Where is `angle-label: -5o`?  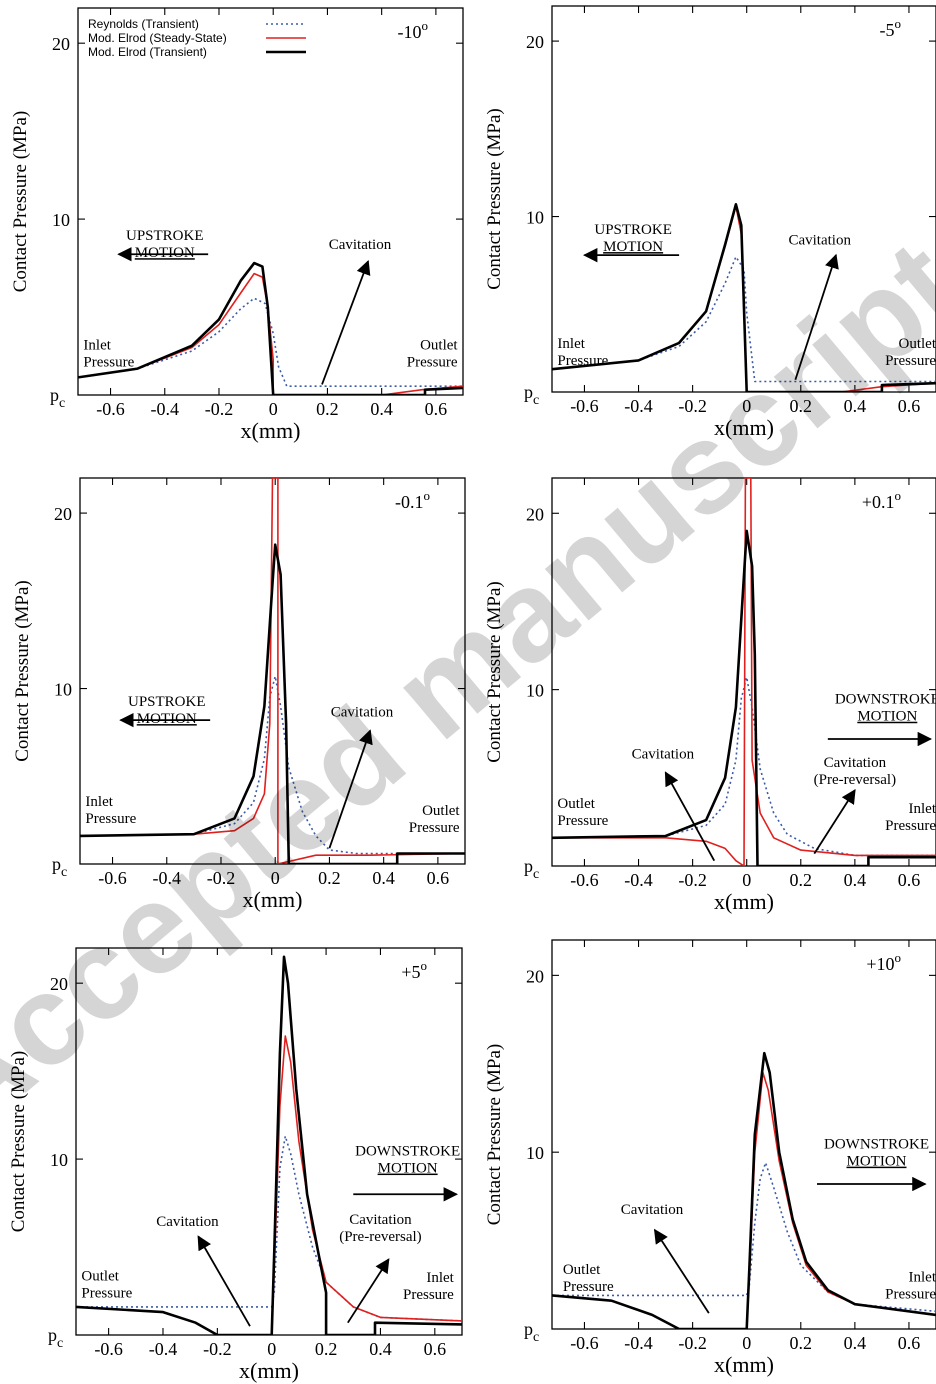
angle-label: -5o is located at coordinates (891, 28).